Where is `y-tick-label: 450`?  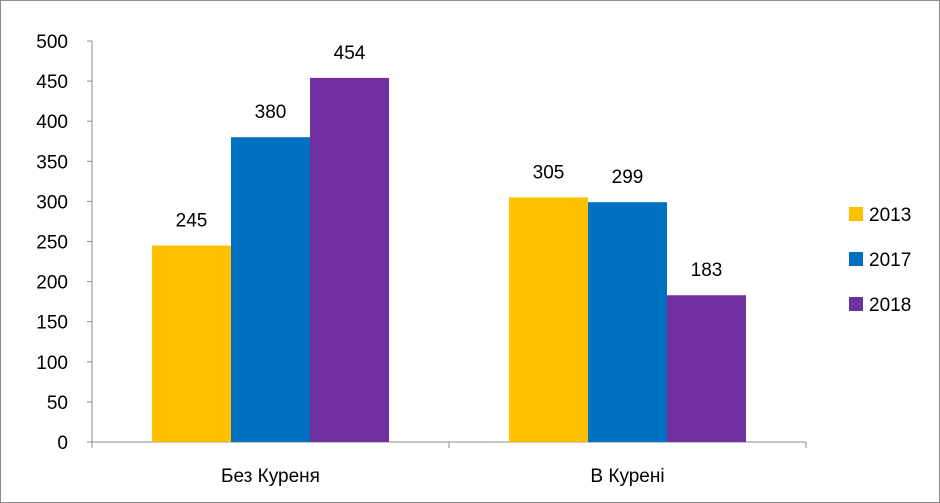
y-tick-label: 450 is located at coordinates (52, 82).